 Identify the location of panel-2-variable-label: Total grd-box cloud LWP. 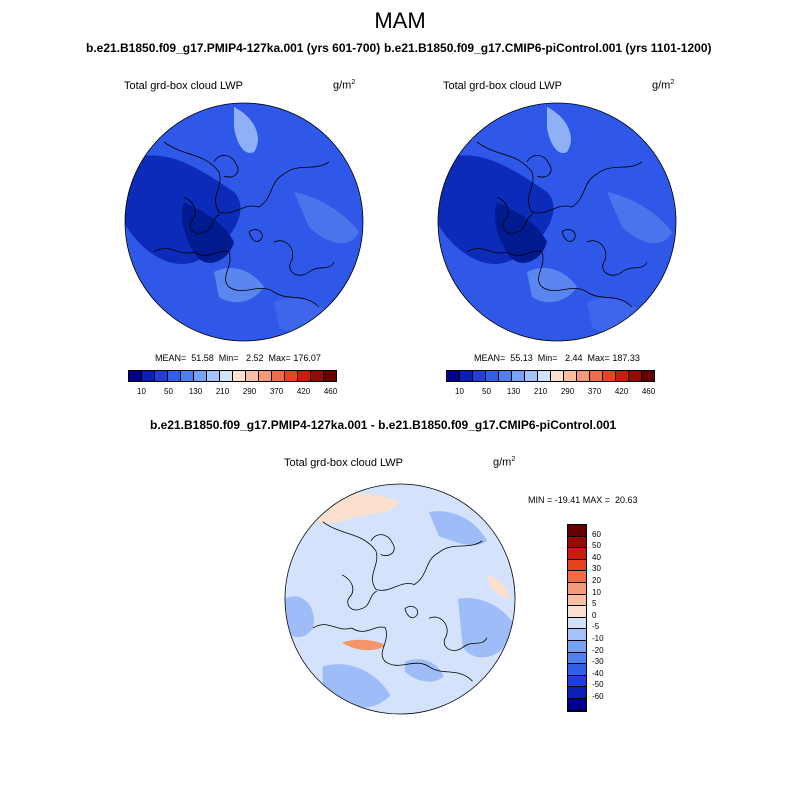
(503, 86).